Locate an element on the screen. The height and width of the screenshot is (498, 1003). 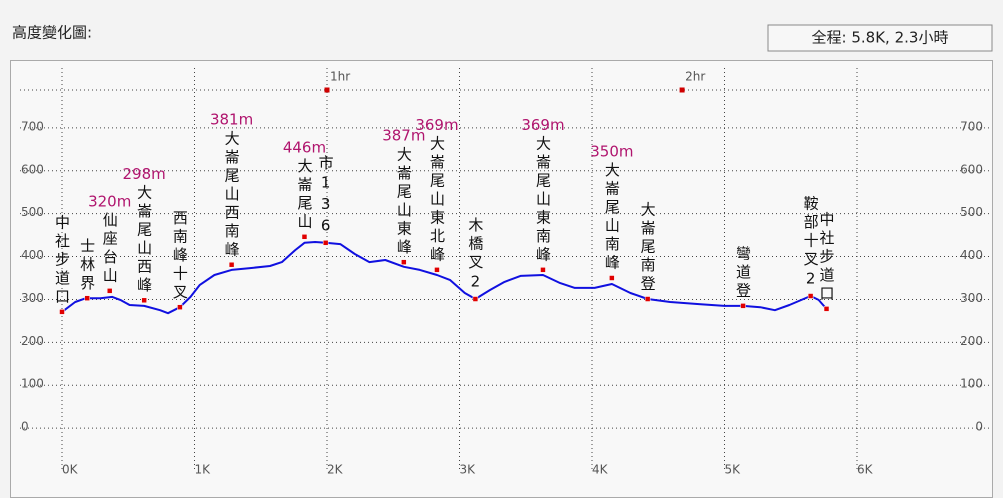
x-tick-label: 1K is located at coordinates (203, 470).